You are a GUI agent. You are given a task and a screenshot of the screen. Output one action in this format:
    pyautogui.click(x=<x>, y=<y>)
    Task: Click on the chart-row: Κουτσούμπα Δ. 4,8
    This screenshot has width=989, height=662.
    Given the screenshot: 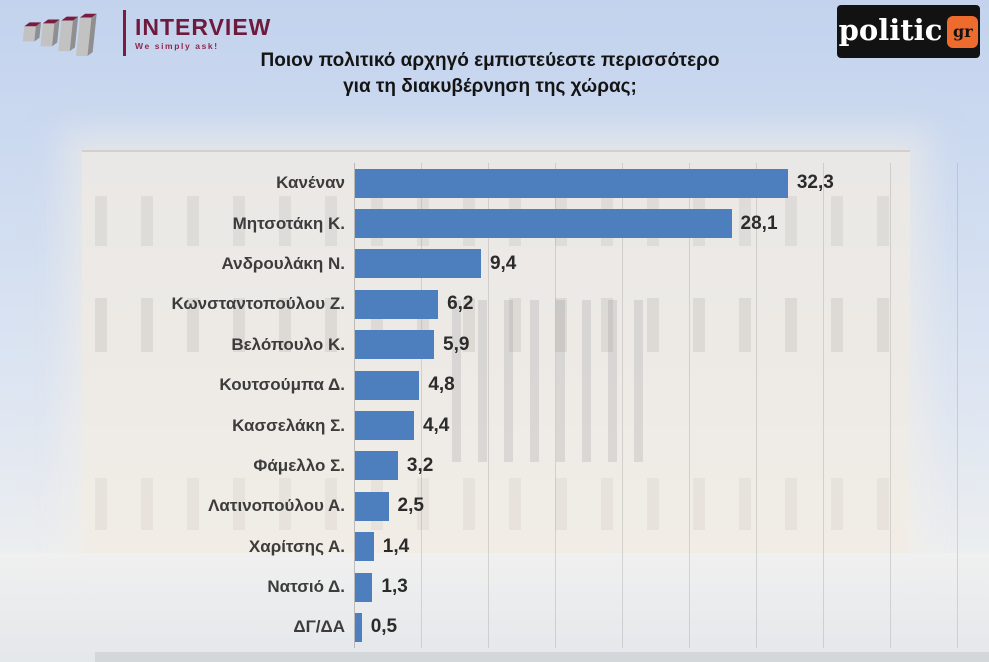 What is the action you would take?
    pyautogui.click(x=494, y=385)
    